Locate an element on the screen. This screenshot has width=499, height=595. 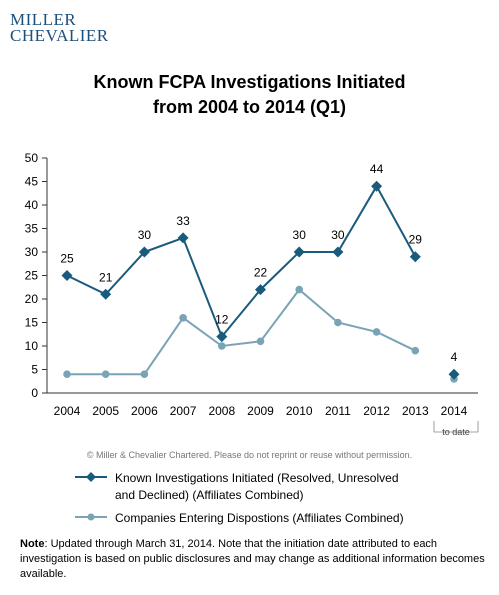
data-label: 44 is located at coordinates (377, 169).